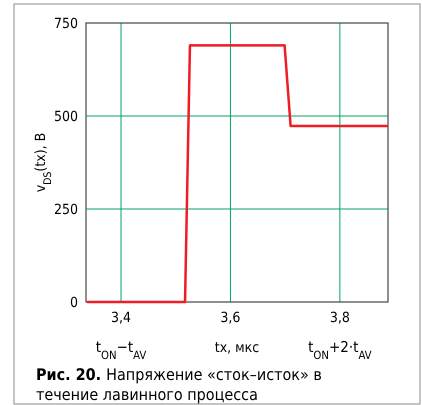  Describe the element at coordinates (74, 302) in the screenshot. I see `y-tick-label: 0` at that location.